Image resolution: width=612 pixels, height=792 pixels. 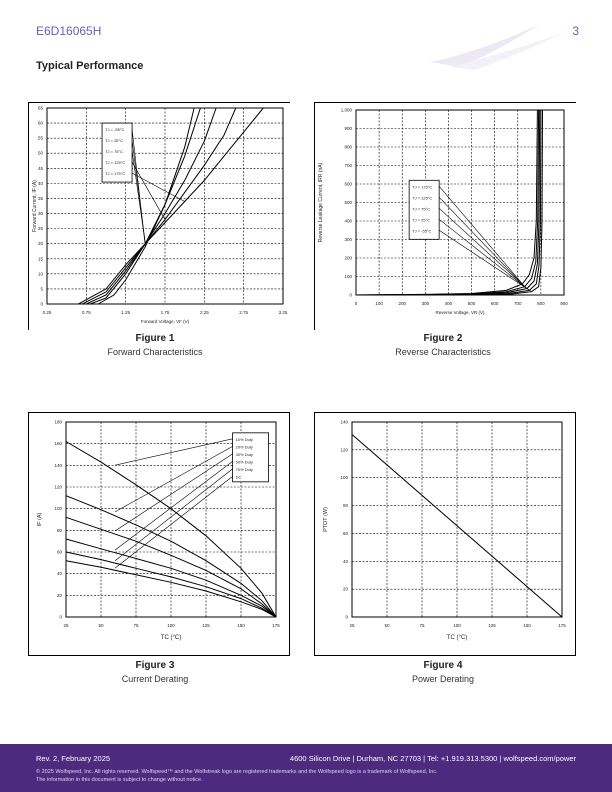 What do you see at coordinates (422, 197) in the screenshot?
I see `legend-entry: TJ = 125°C` at bounding box center [422, 197].